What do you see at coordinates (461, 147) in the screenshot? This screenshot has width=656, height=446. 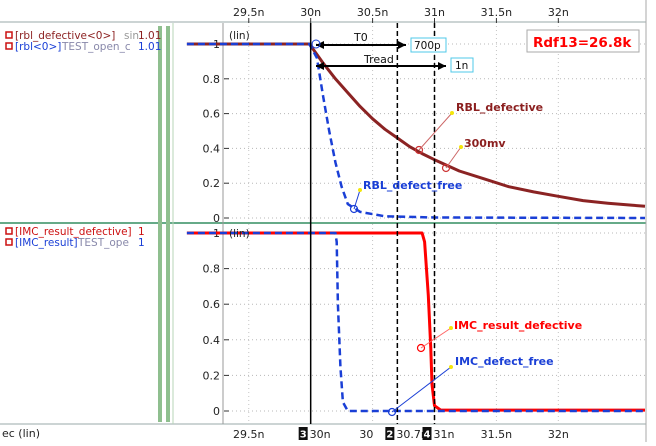 I see `300mv-dot` at bounding box center [461, 147].